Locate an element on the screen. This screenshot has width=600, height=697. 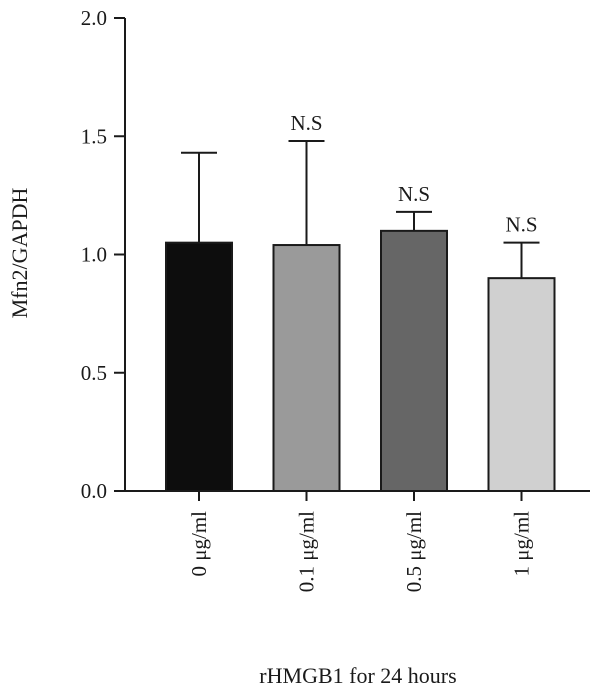
y-tick-label: 2.0 is located at coordinates (94, 18).